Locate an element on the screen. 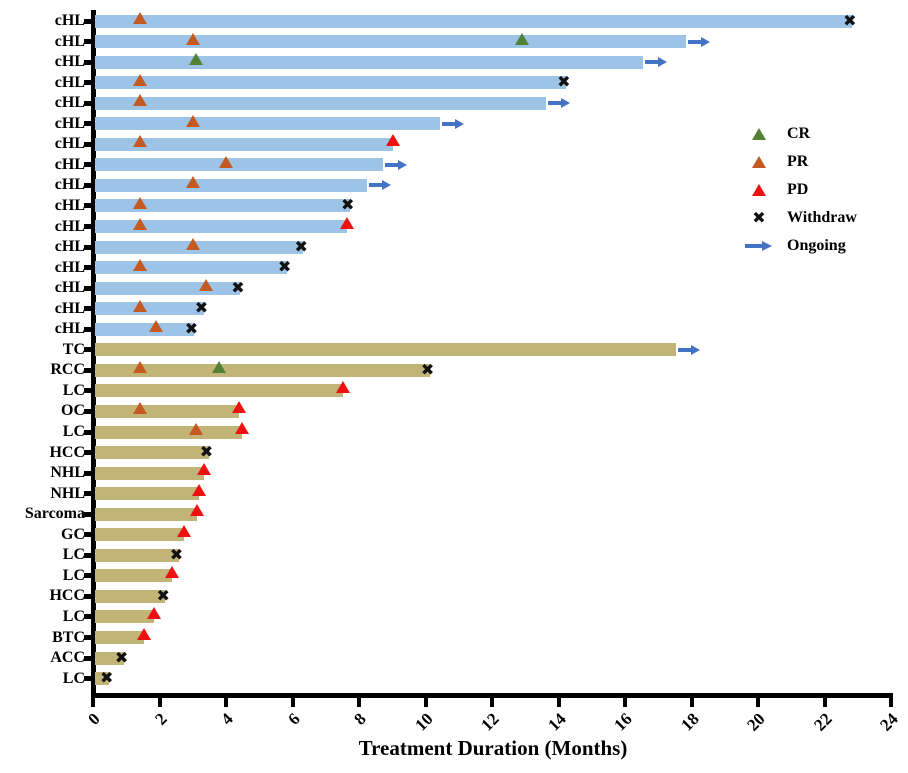  cr-legend-marker-icon is located at coordinates (759, 134).